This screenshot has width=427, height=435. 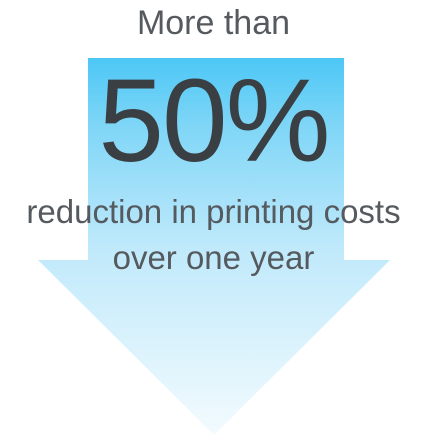 What do you see at coordinates (213, 23) in the screenshot?
I see `prefix-text: More than` at bounding box center [213, 23].